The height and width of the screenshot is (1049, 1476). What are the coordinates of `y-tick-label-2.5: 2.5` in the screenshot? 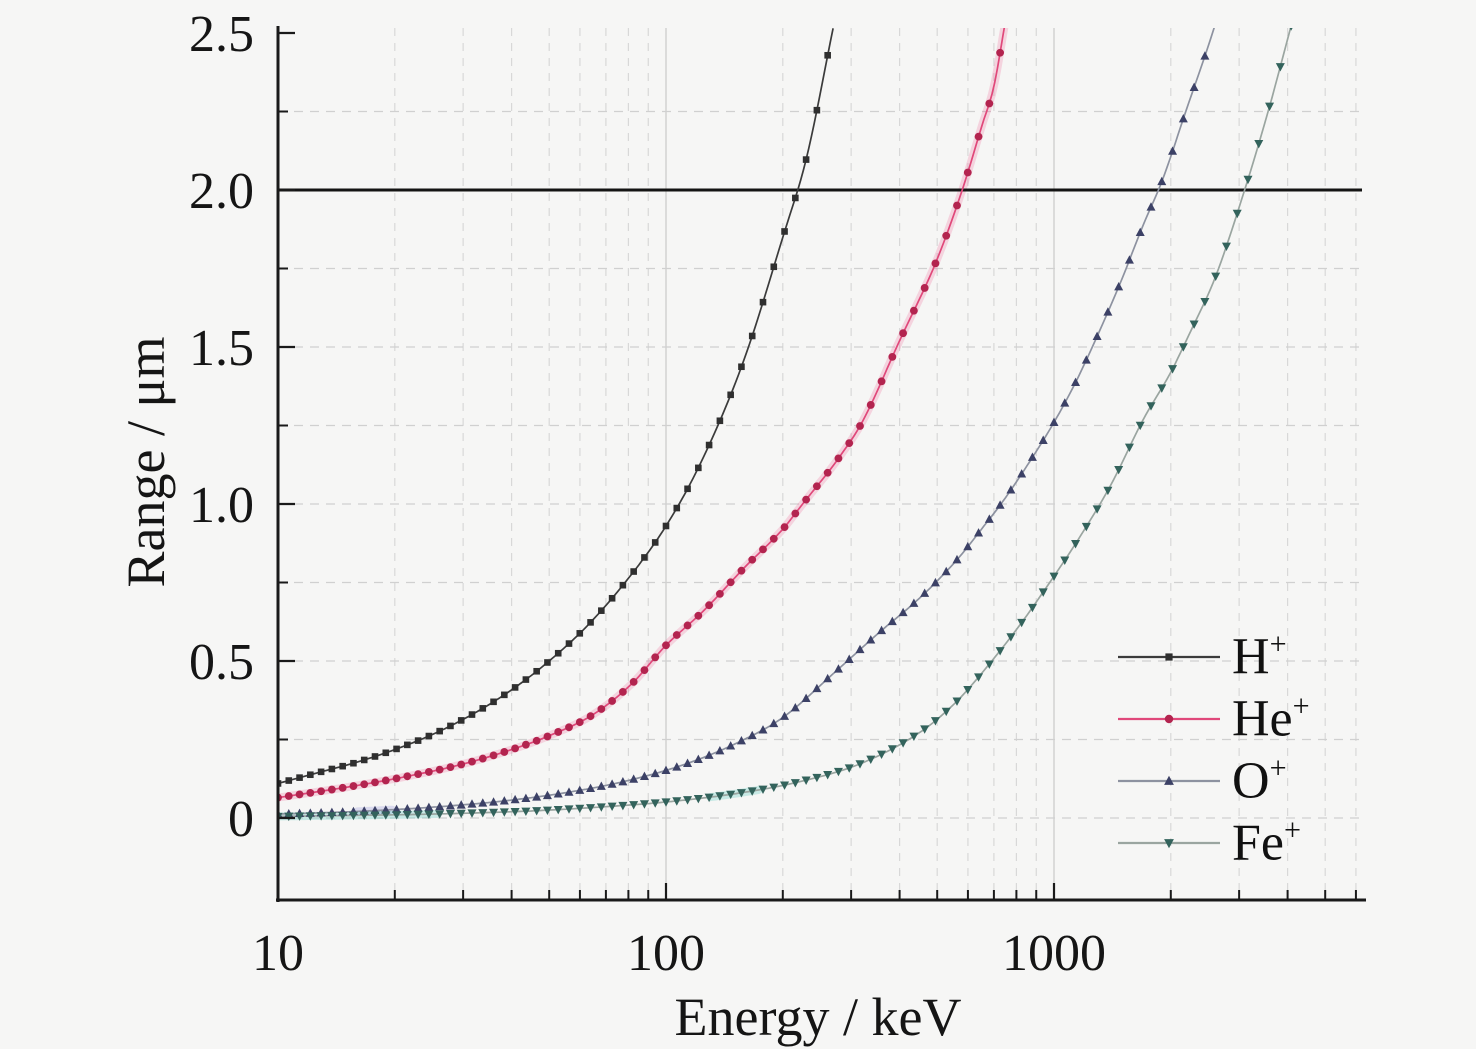 It's located at (221, 34).